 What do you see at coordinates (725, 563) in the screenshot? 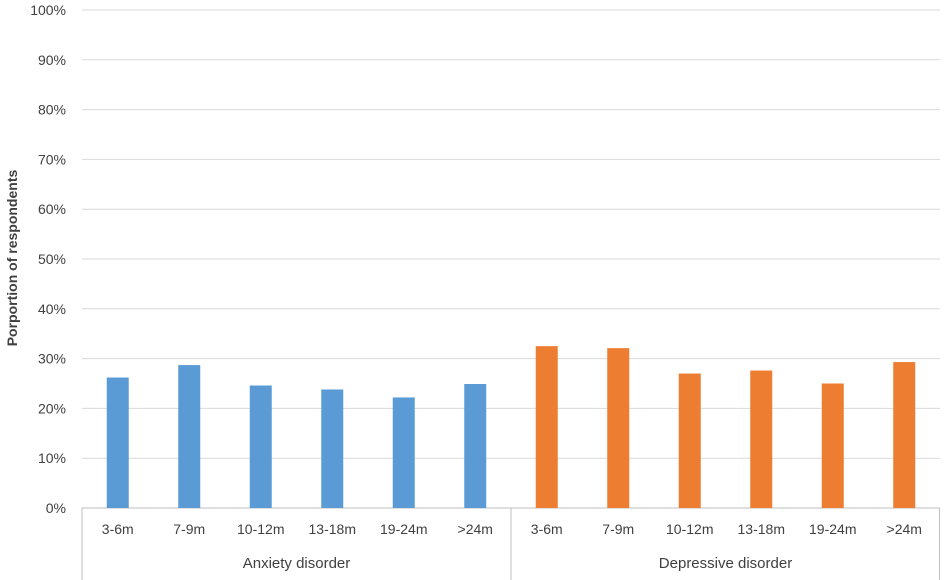
I see `x-group-label: Depressive disorder` at bounding box center [725, 563].